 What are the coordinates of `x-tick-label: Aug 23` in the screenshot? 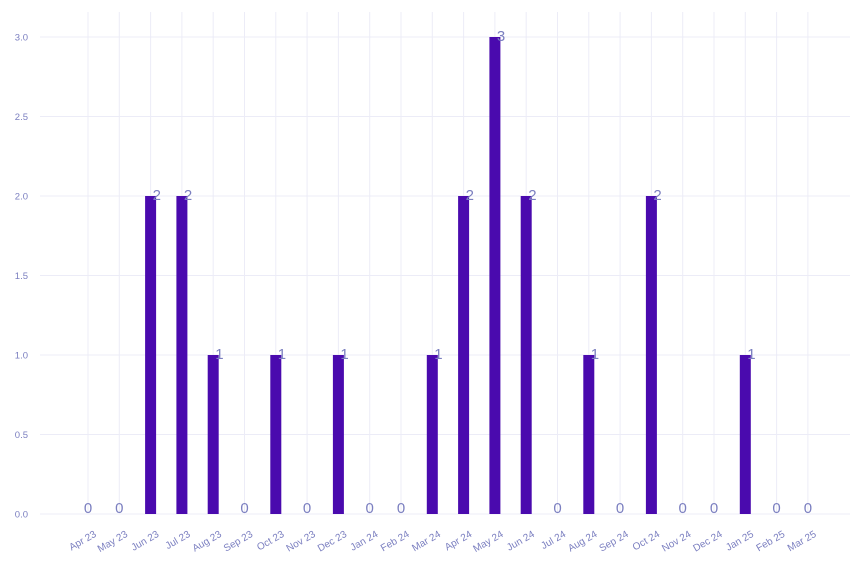 It's located at (207, 542).